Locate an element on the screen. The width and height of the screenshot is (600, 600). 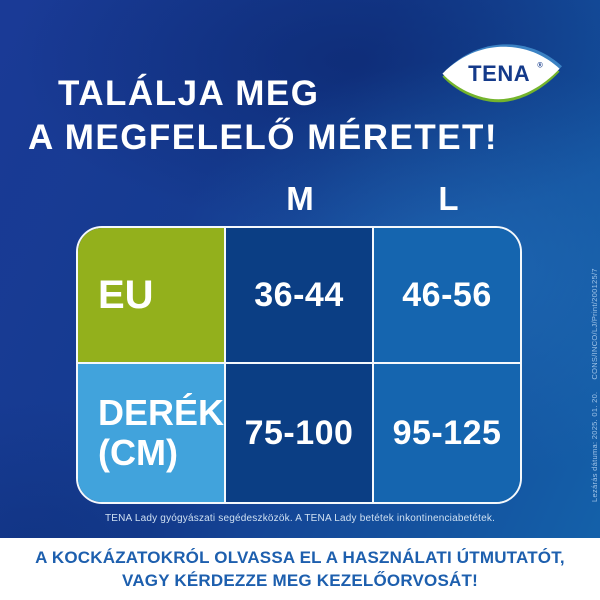
cell-eu-l: 46-56 is located at coordinates (447, 296).